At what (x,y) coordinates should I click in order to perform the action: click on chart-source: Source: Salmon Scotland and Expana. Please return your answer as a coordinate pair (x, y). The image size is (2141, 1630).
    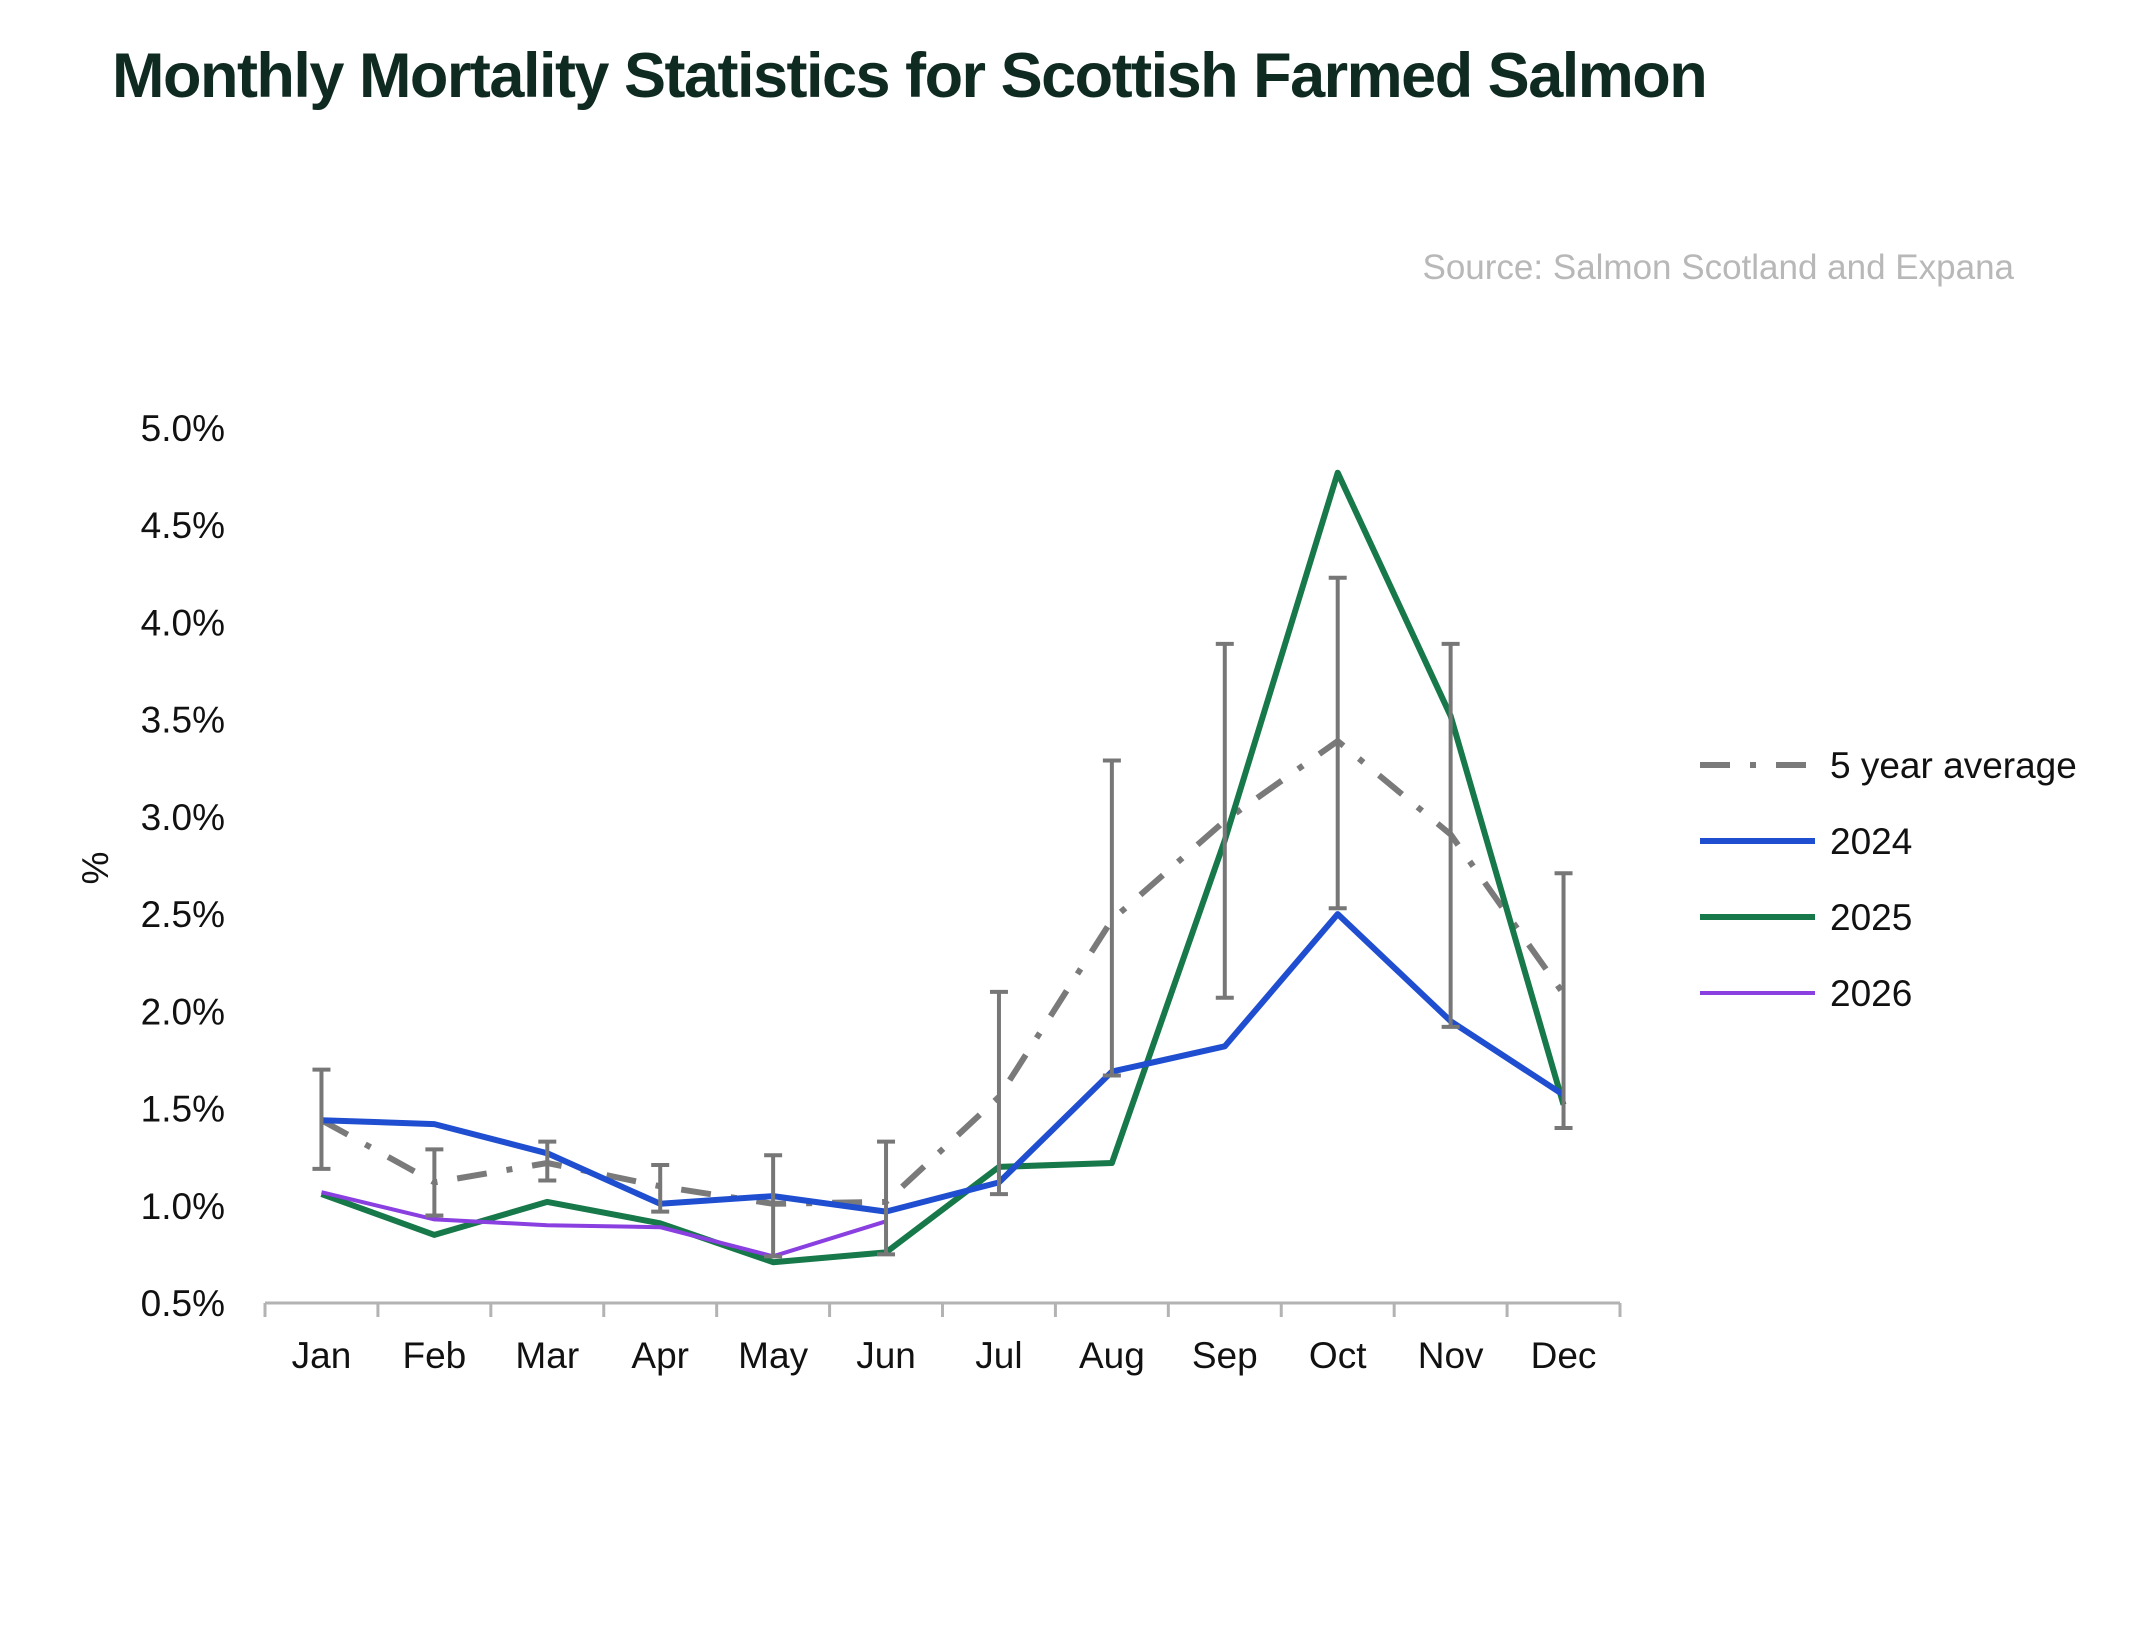
    Looking at the image, I should click on (1718, 267).